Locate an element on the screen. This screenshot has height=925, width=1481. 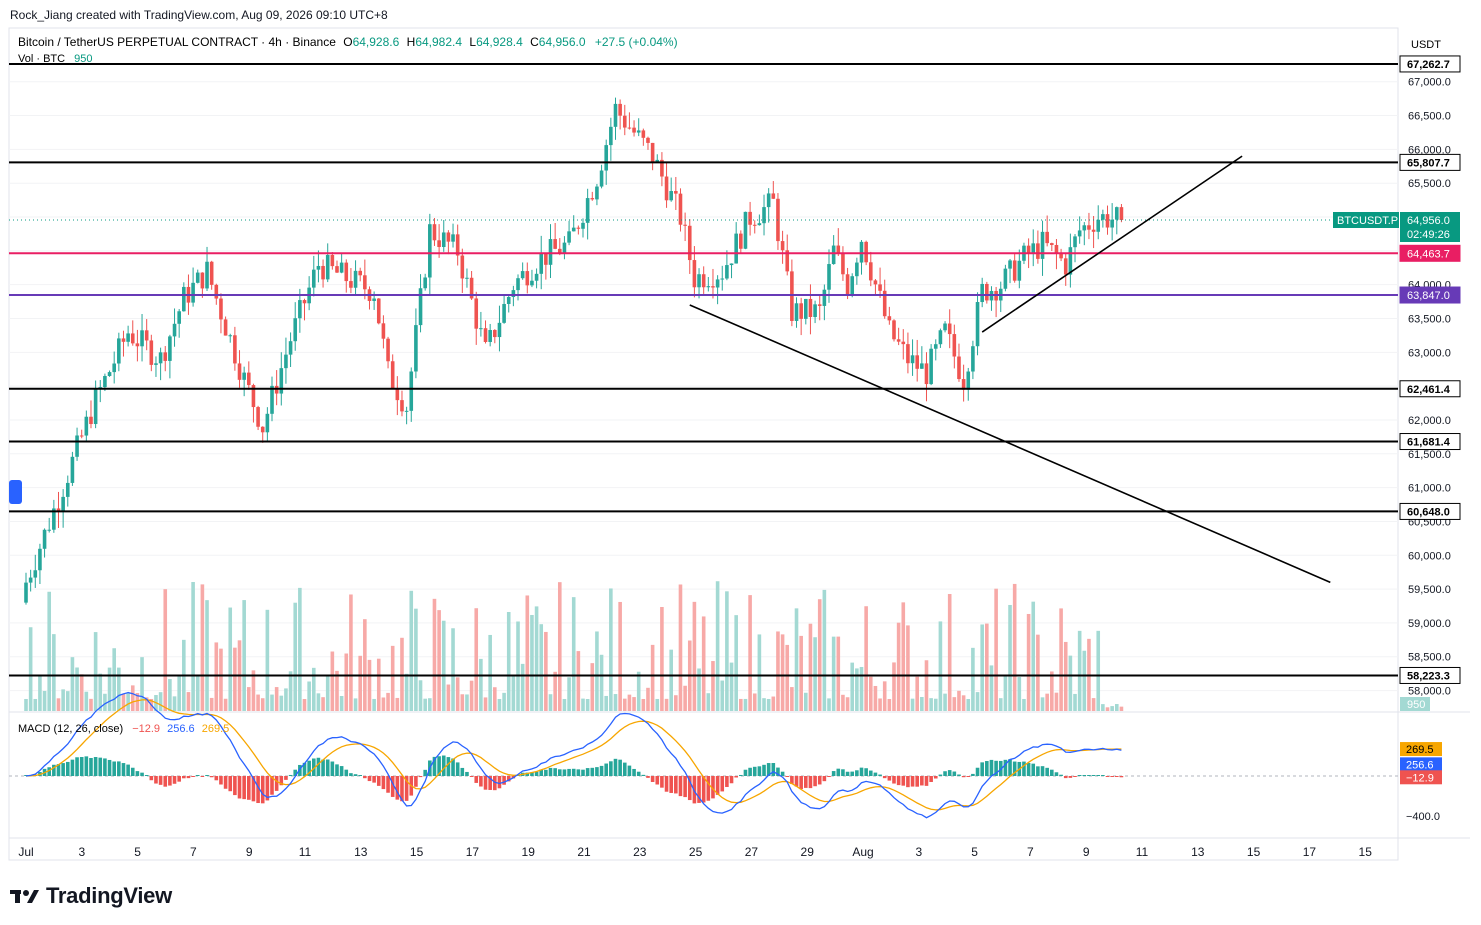
current-price-tag is located at coordinates (1430, 227).